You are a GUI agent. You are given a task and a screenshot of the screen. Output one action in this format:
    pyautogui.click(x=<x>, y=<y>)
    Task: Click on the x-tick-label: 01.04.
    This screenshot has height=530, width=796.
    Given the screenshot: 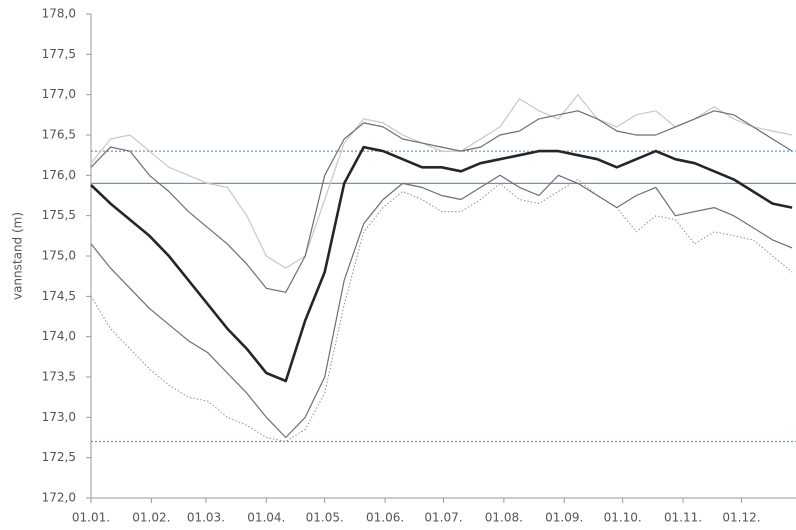 What is the action you would take?
    pyautogui.click(x=266, y=518)
    